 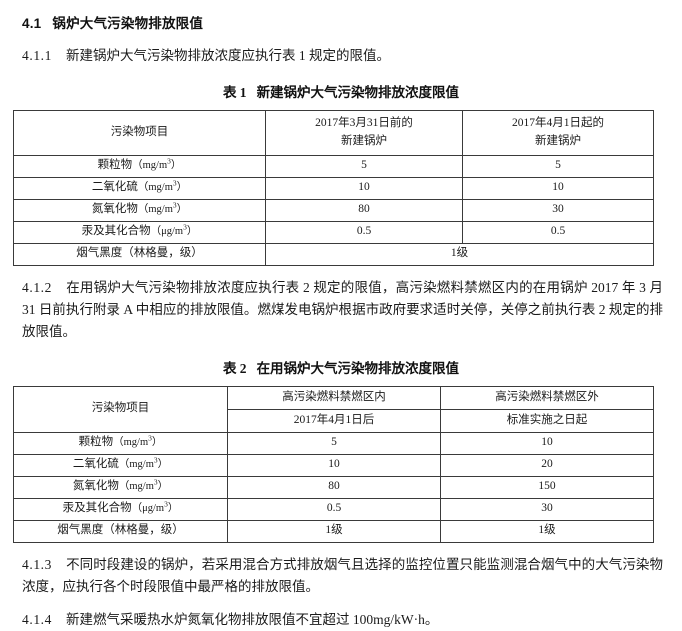 What do you see at coordinates (37, 619) in the screenshot?
I see `clause-number: 4.1.4` at bounding box center [37, 619].